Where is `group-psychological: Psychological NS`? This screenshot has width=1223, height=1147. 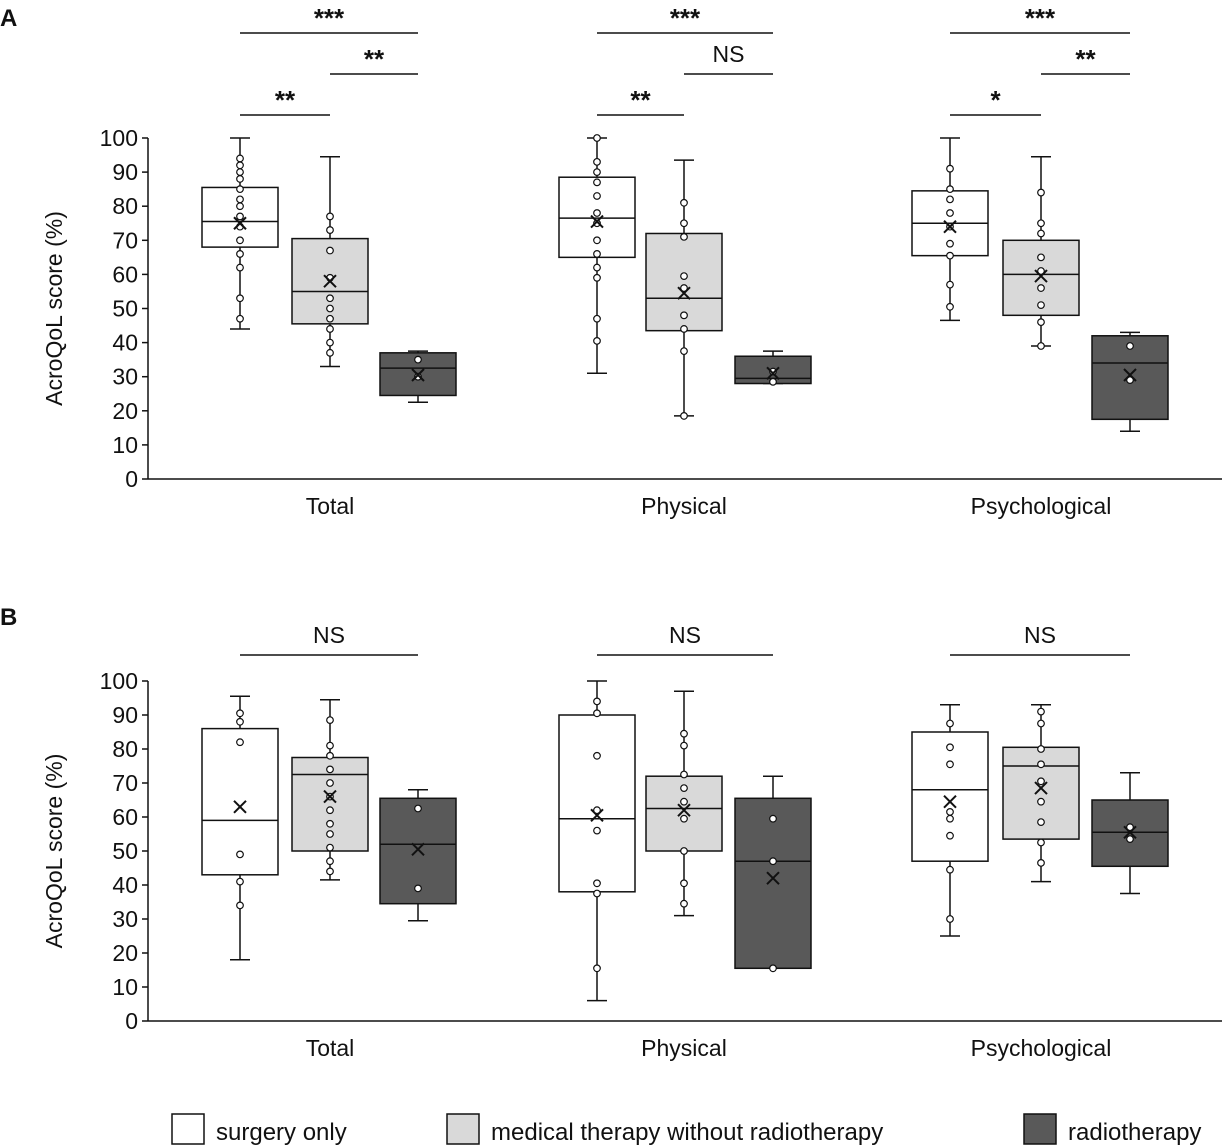
group-psychological: Psychological NS is located at coordinates (1040, 841).